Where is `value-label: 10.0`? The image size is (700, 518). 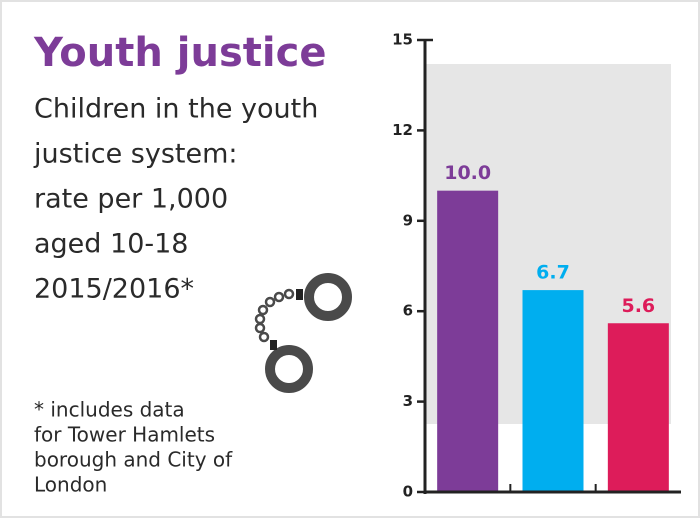 value-label: 10.0 is located at coordinates (467, 173).